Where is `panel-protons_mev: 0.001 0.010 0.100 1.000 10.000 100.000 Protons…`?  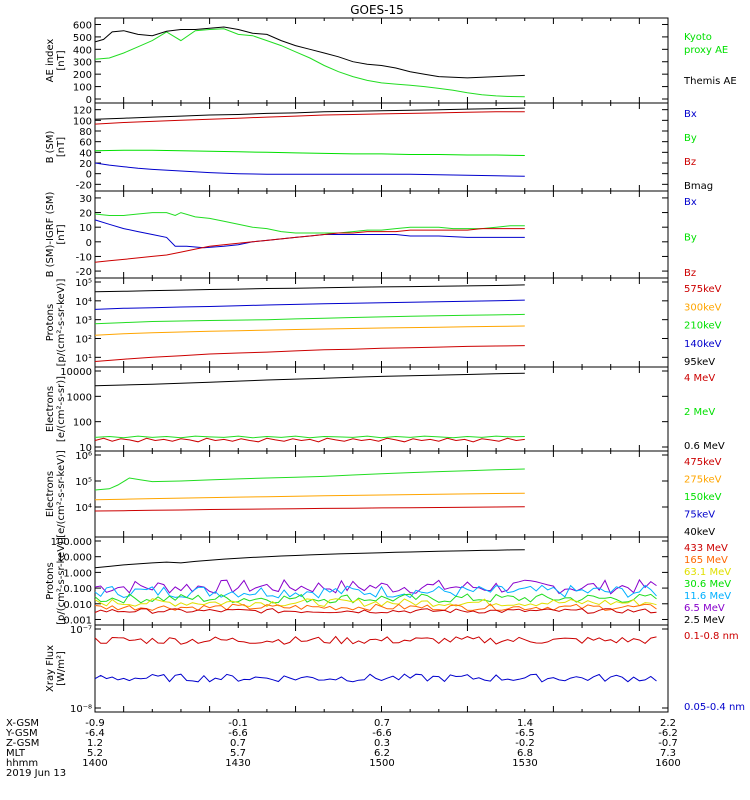 panel-protons_mev: 0.001 0.010 0.100 1.000 10.000 100.000 Protons… is located at coordinates (388, 581).